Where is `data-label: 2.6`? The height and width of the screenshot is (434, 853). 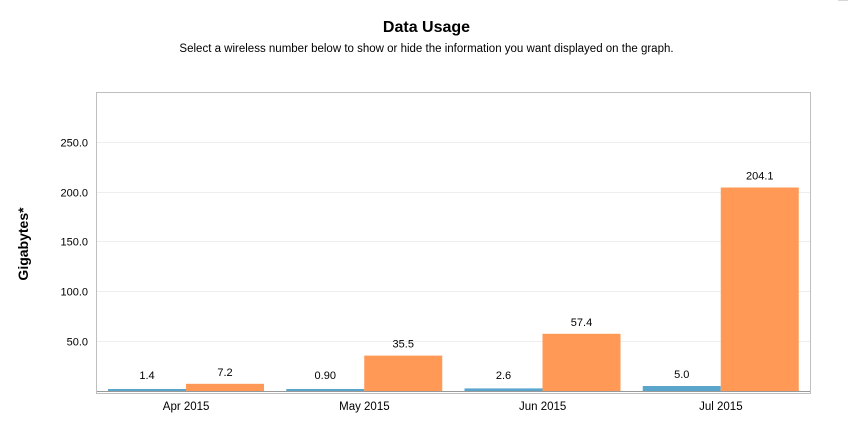 data-label: 2.6 is located at coordinates (503, 376).